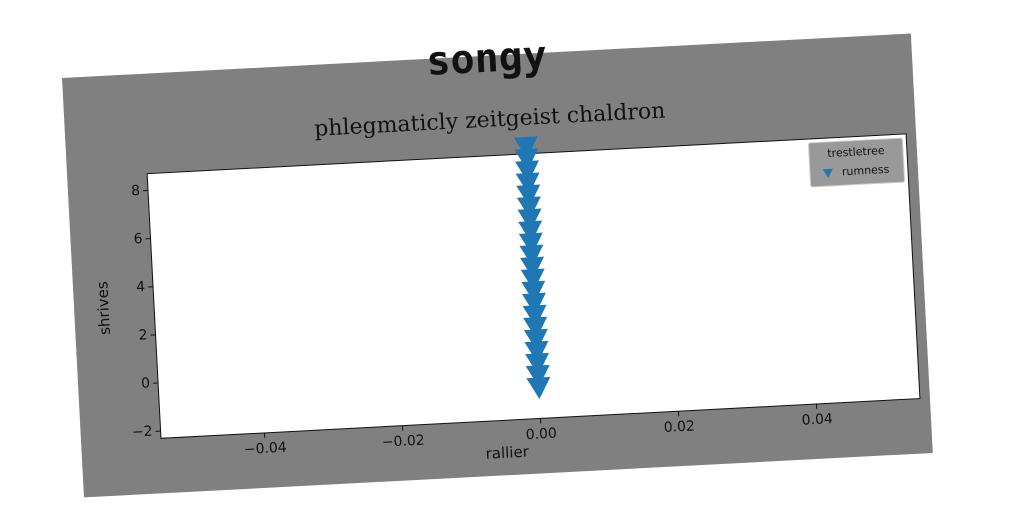 The width and height of the screenshot is (1024, 512). I want to click on y-tick-label: 0, so click(146, 383).